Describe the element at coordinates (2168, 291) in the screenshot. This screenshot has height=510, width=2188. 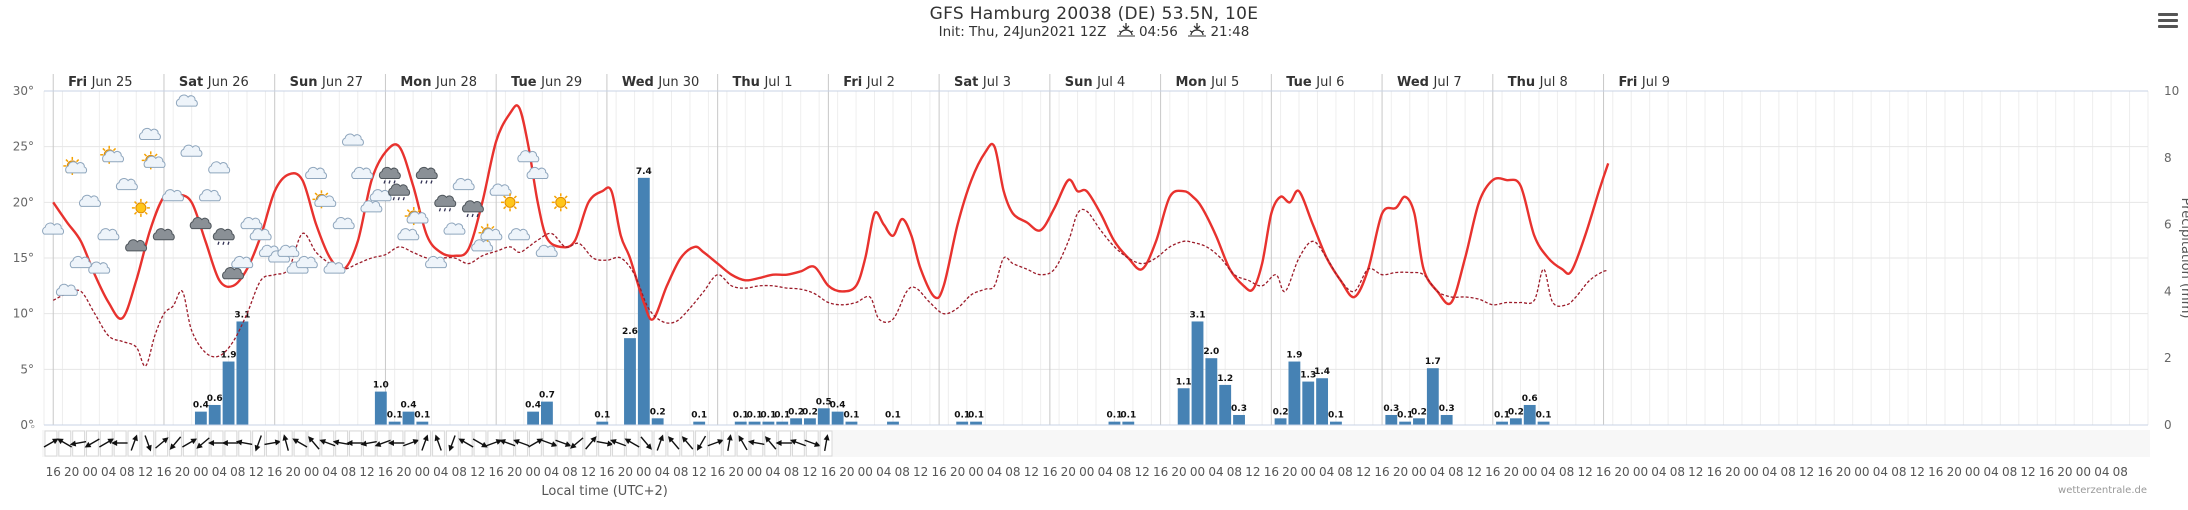
I see `y2-tick-label: 4` at that location.